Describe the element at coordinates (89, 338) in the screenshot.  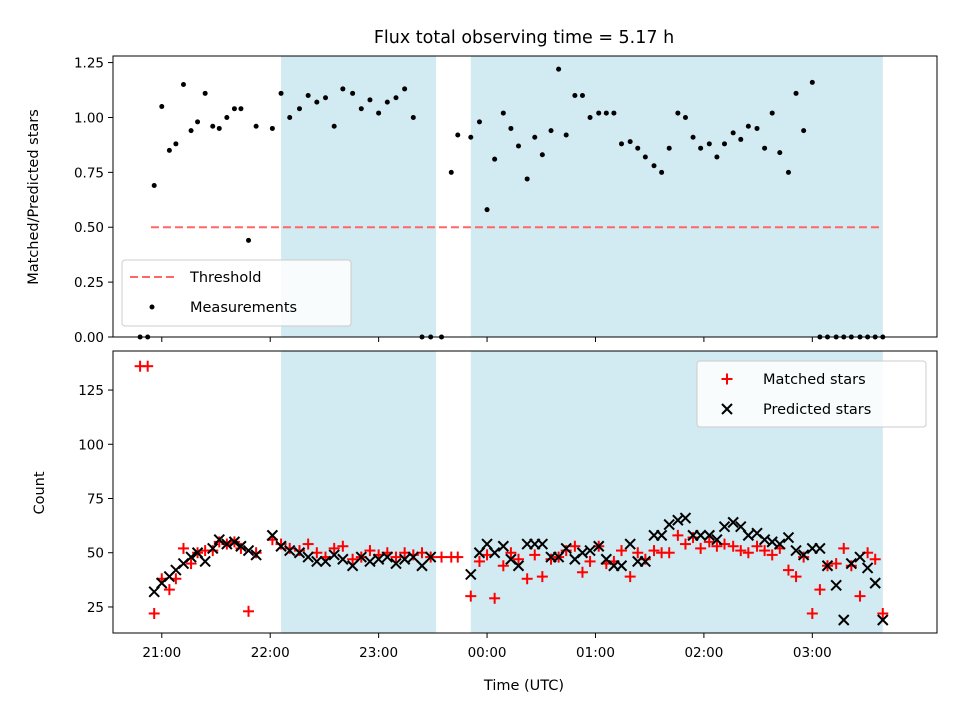
I see `top-ytick-label: 0.00` at that location.